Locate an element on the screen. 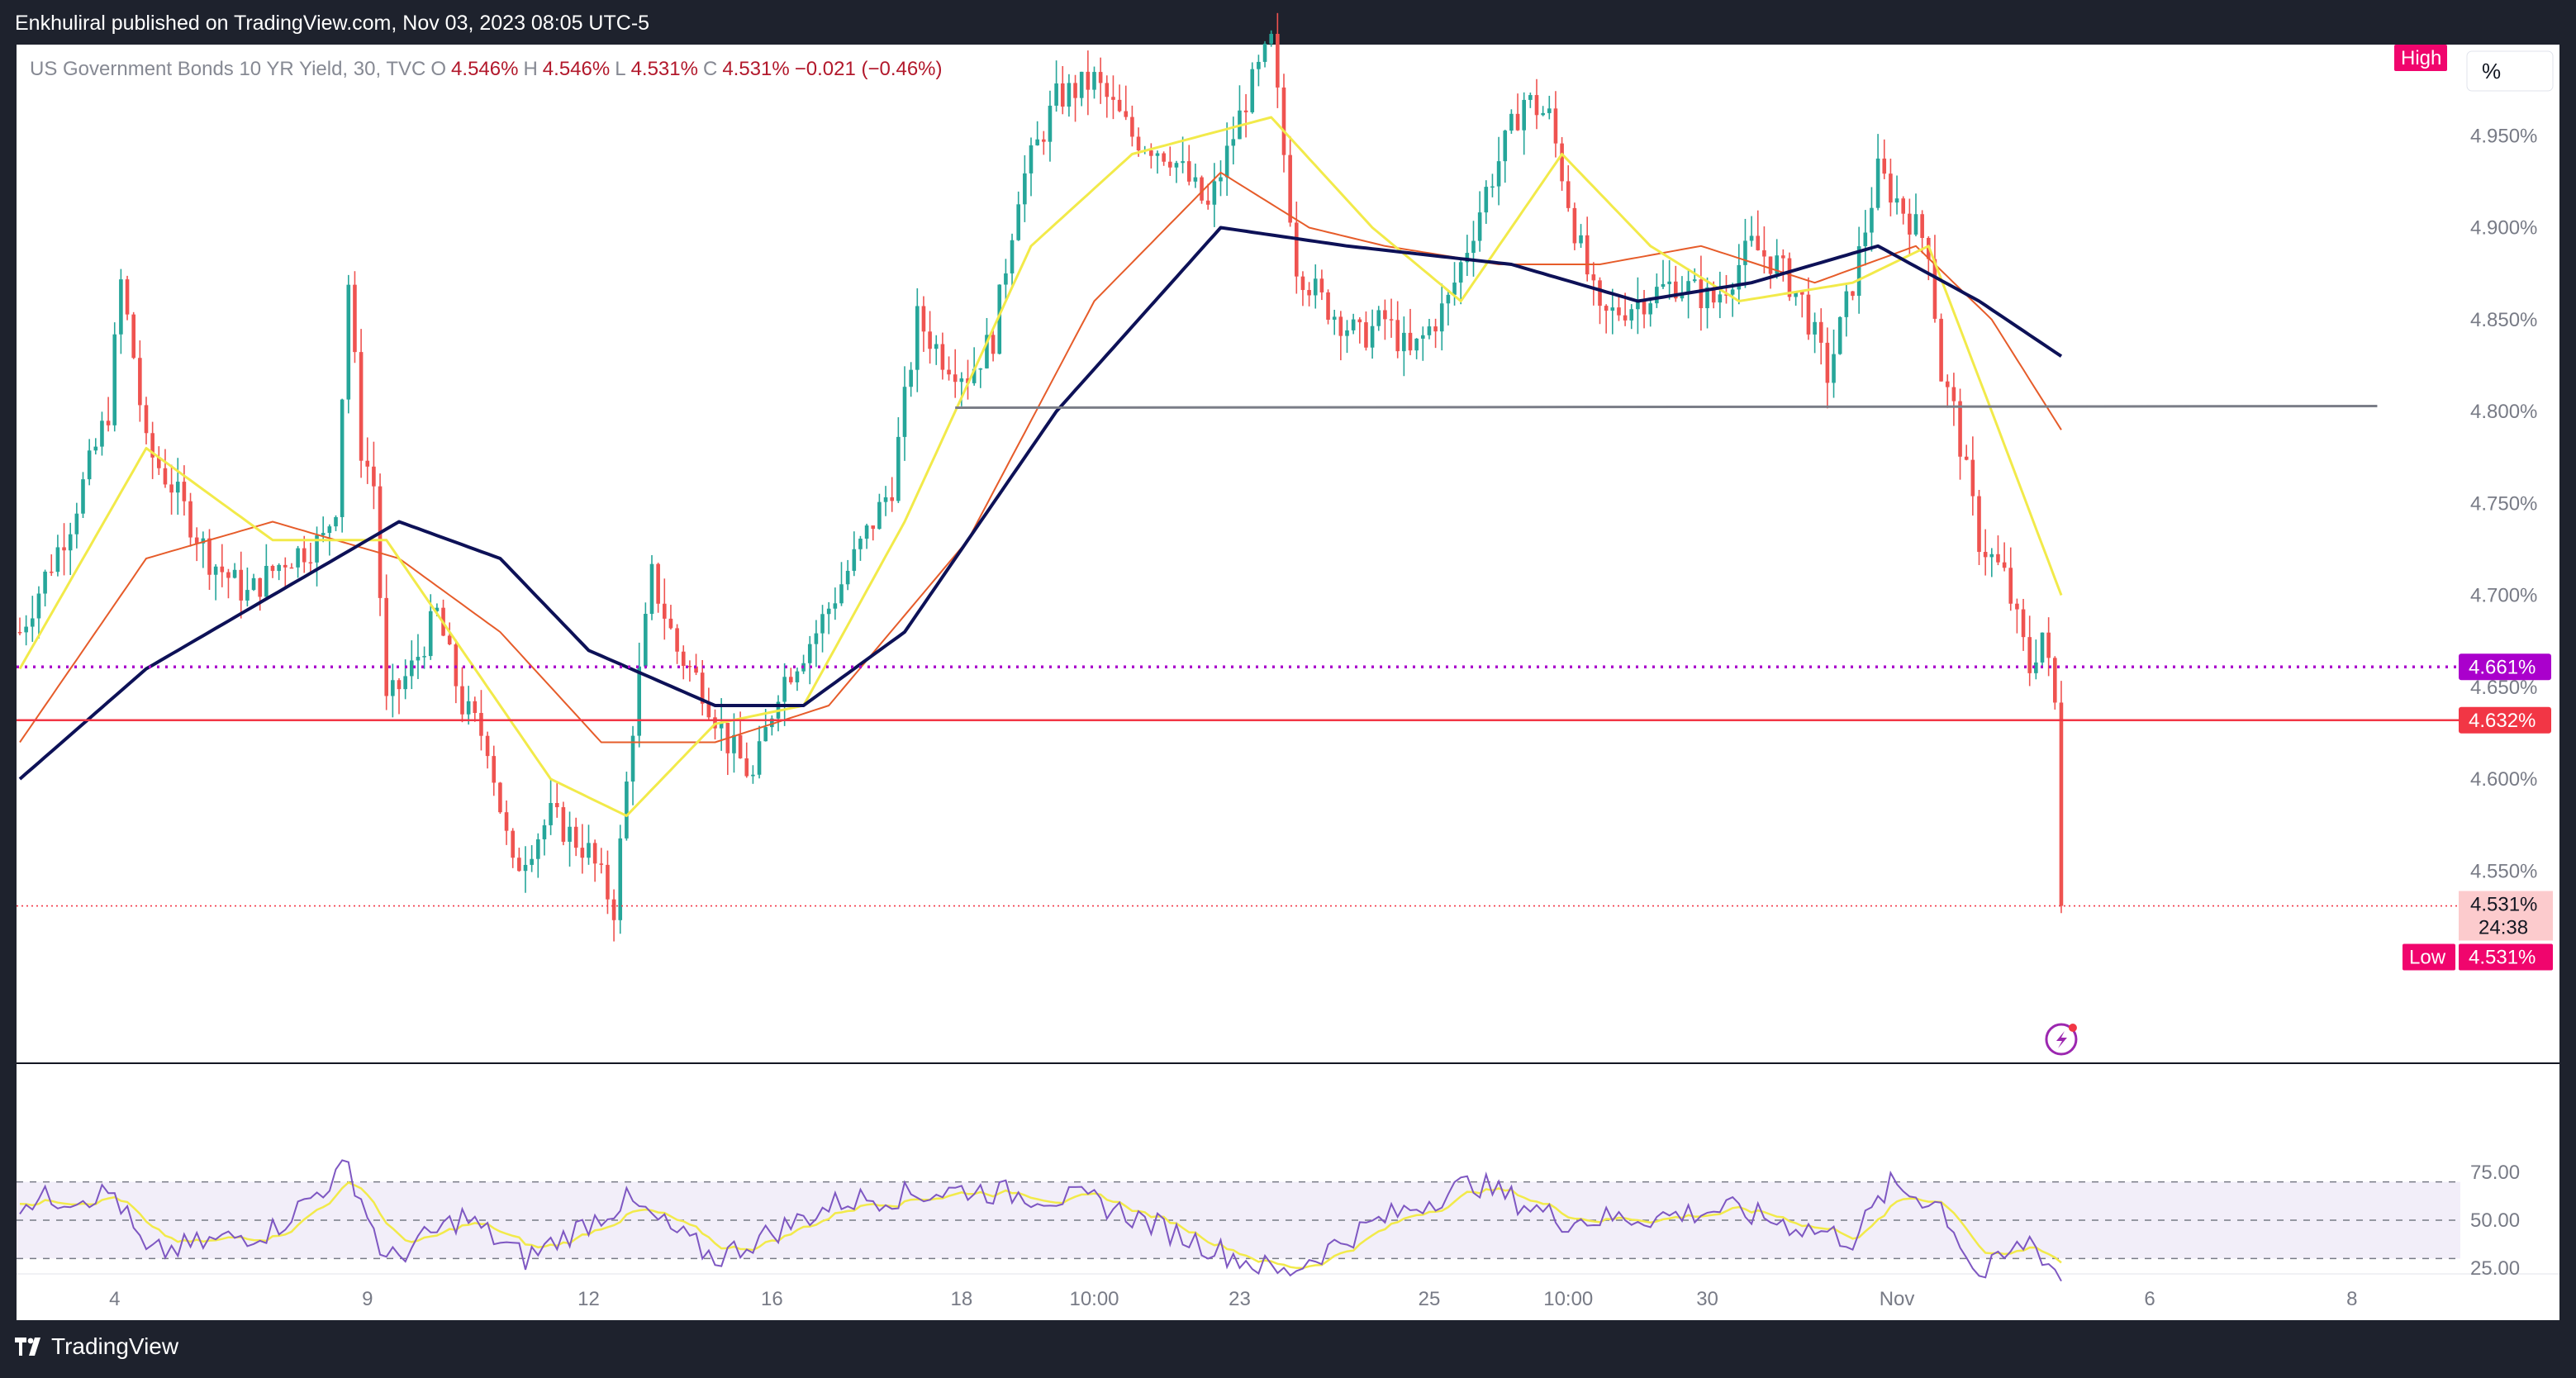 Image resolution: width=2576 pixels, height=1378 pixels. open-label: O is located at coordinates (438, 69).